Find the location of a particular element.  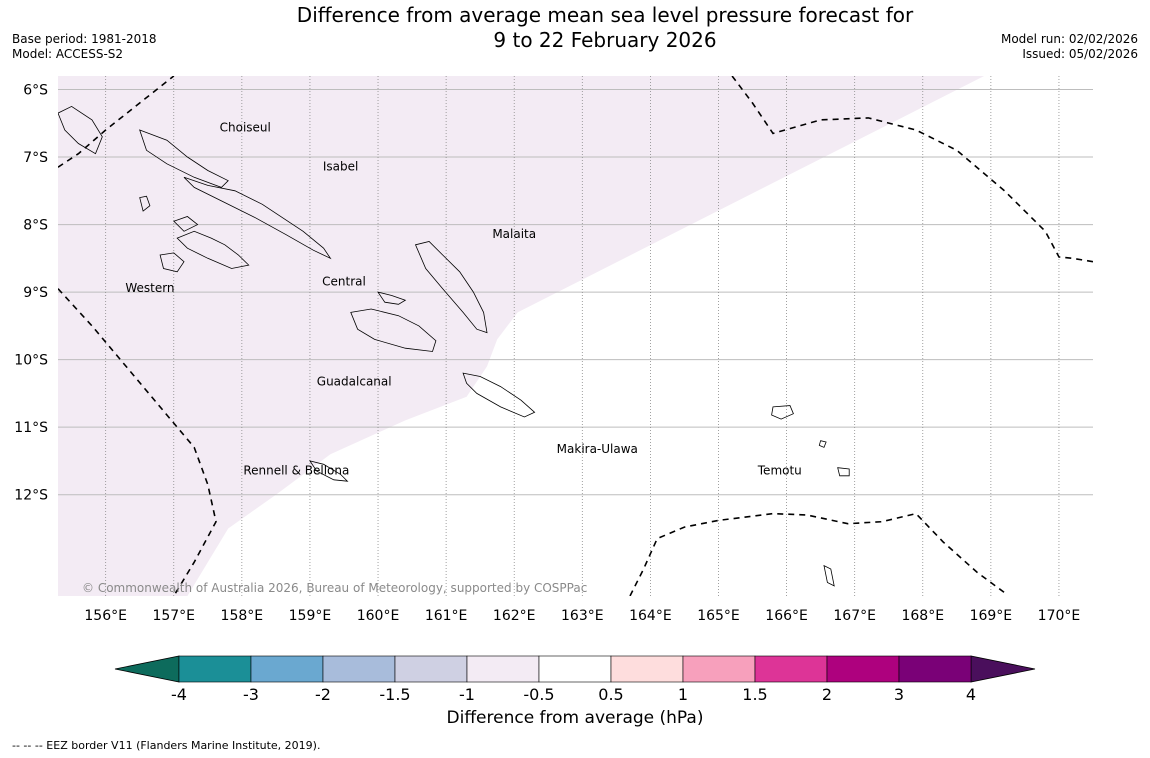

latitude-labels: 6°S 7°S 8°S 9°S 10°S 11°S 12°S is located at coordinates (31, 293).